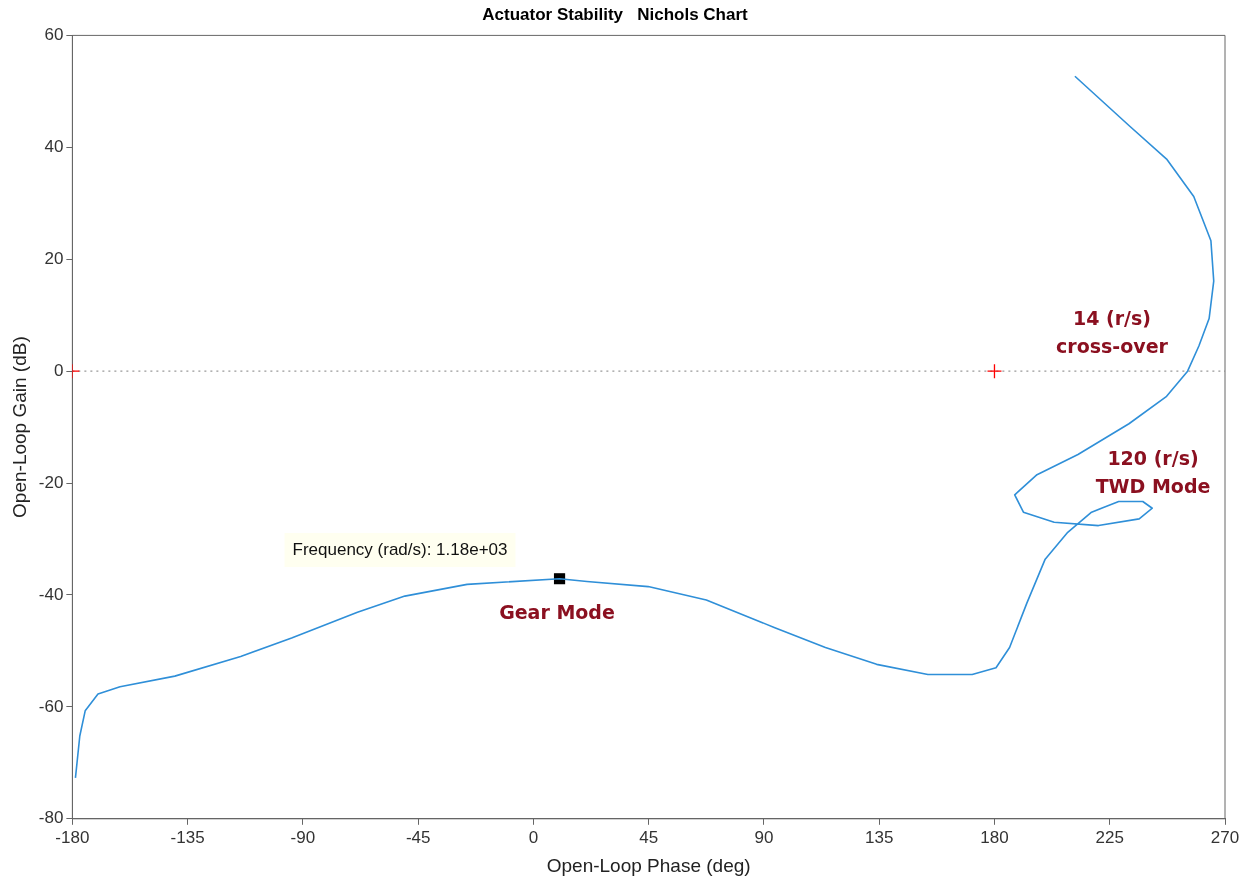 This screenshot has width=1250, height=882. I want to click on x-tick-label: 270, so click(1225, 837).